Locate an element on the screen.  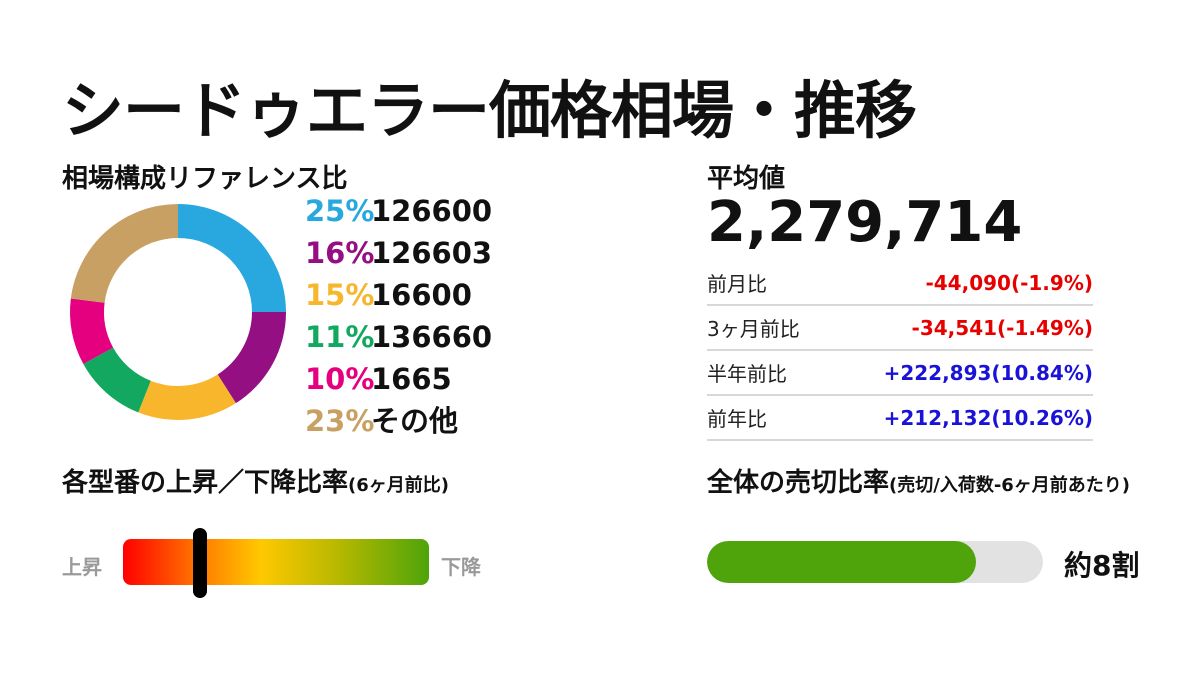
updown-marker is located at coordinates (199, 563).